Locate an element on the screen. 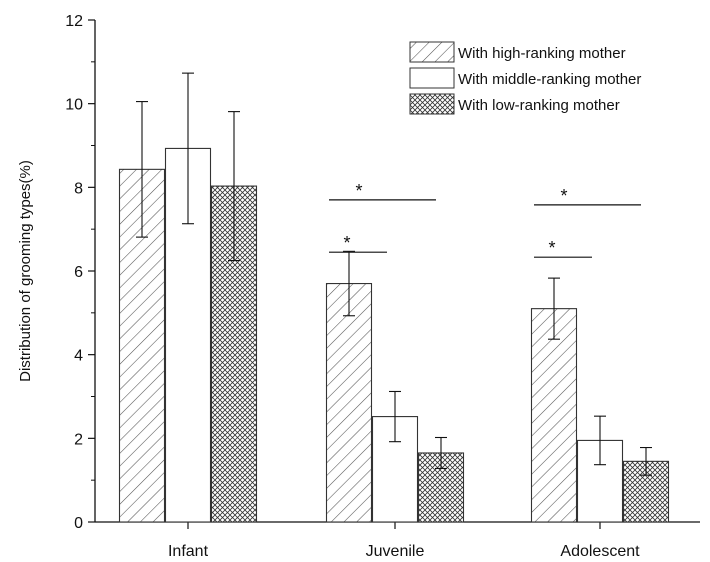 This screenshot has width=710, height=562. legend-label-1: With middle-ranking mother is located at coordinates (549, 79).